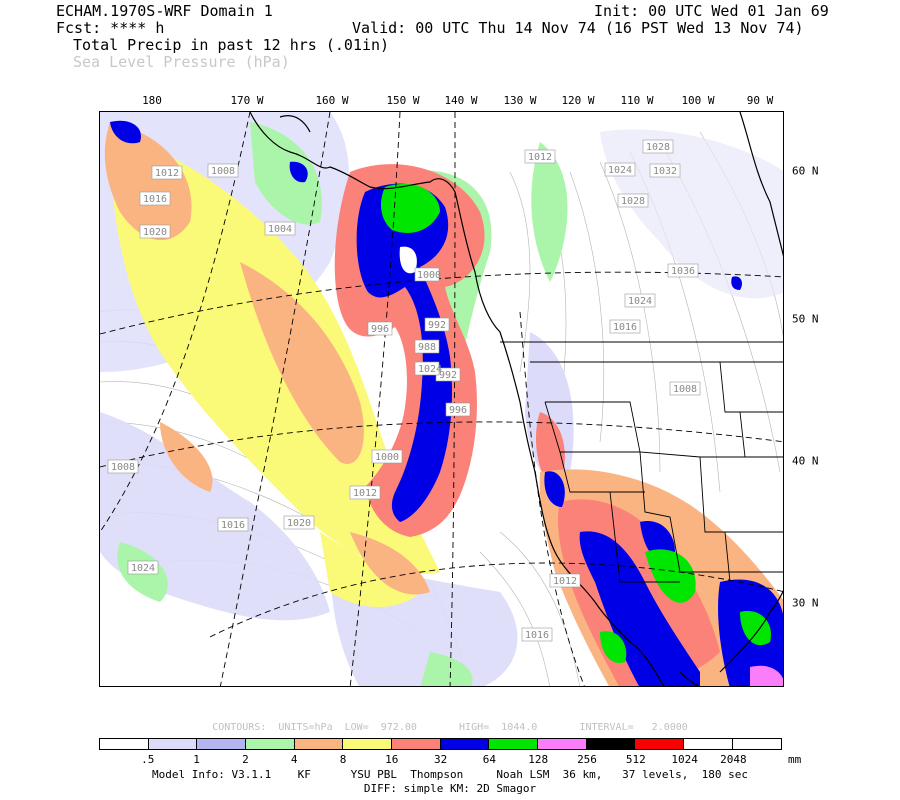 The width and height of the screenshot is (900, 800). I want to click on lon-label: 120 W, so click(578, 100).